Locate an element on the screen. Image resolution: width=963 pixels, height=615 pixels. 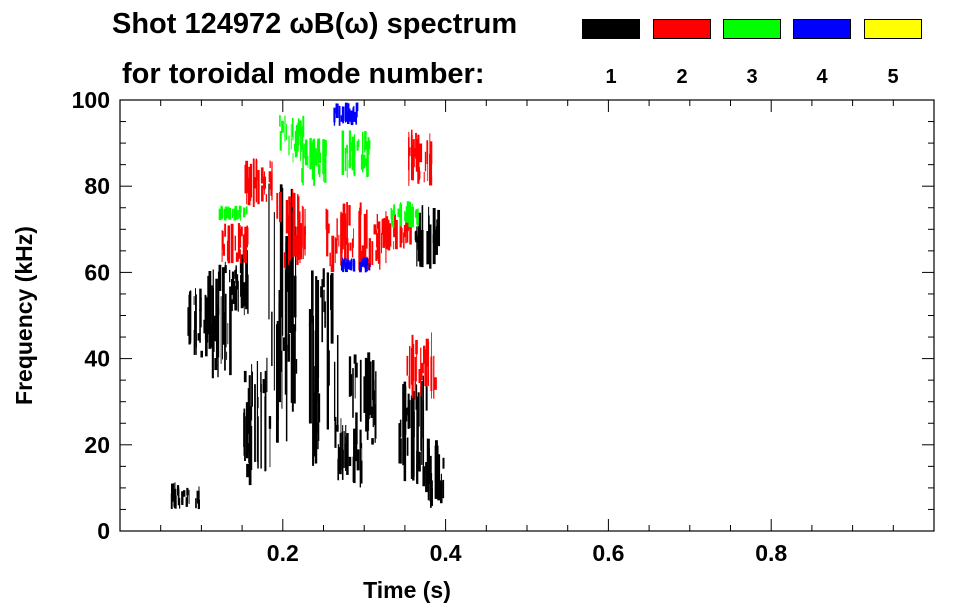
x-tick-label: 0.6 is located at coordinates (608, 553).